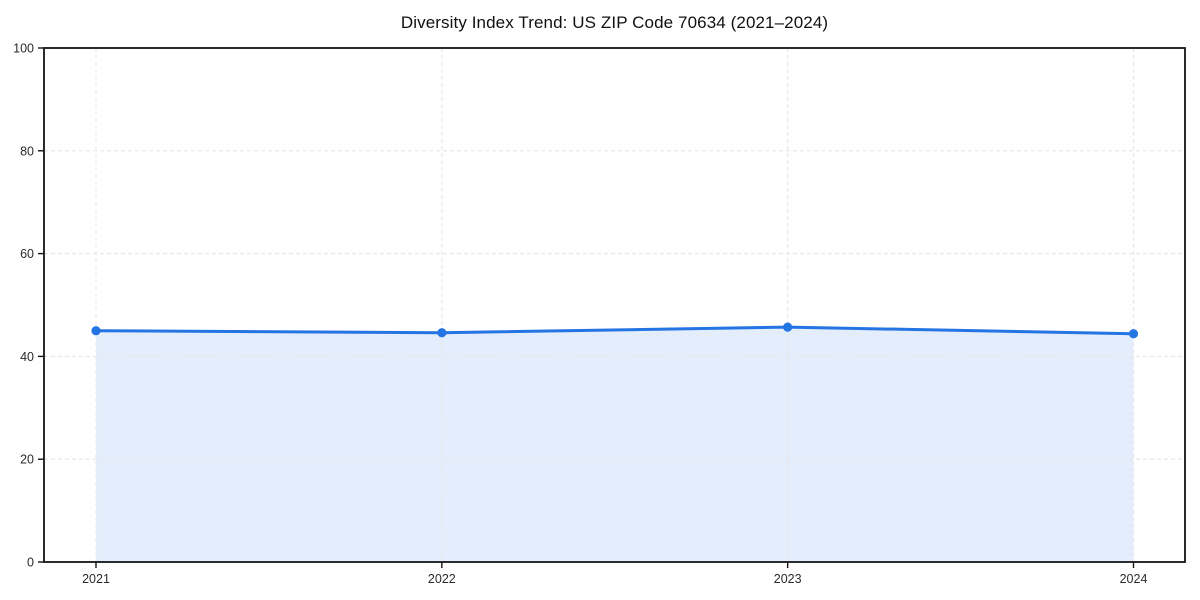 The width and height of the screenshot is (1200, 600). Describe the element at coordinates (27, 254) in the screenshot. I see `y-tick-label: 60` at that location.